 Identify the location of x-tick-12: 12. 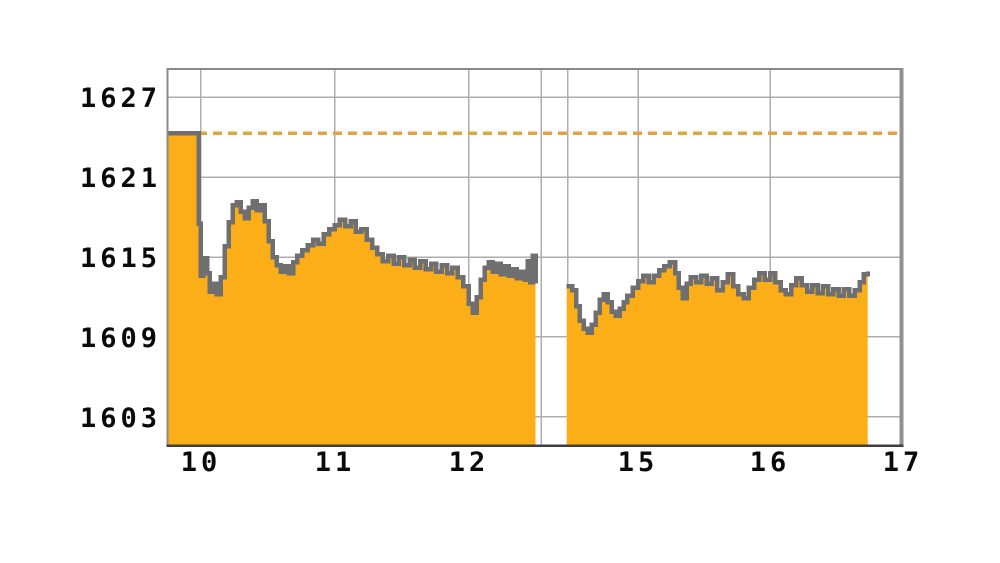
(469, 462).